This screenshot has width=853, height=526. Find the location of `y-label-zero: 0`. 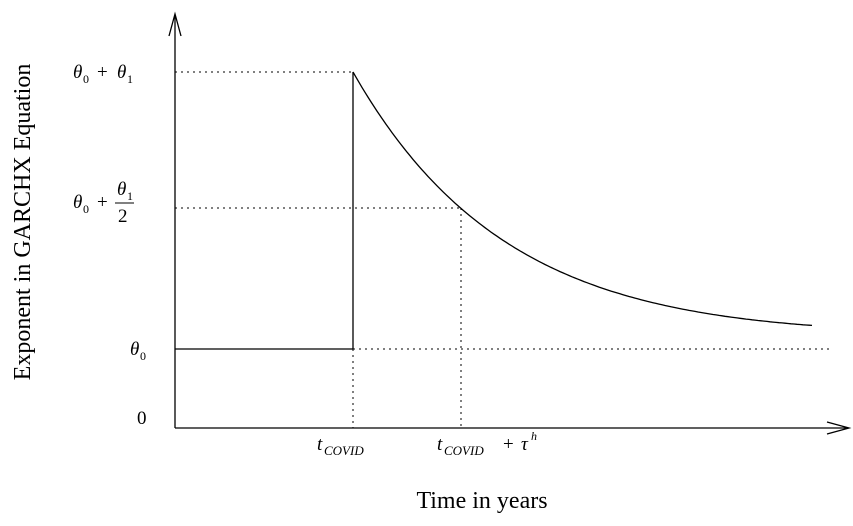

y-label-zero: 0 is located at coordinates (142, 418).